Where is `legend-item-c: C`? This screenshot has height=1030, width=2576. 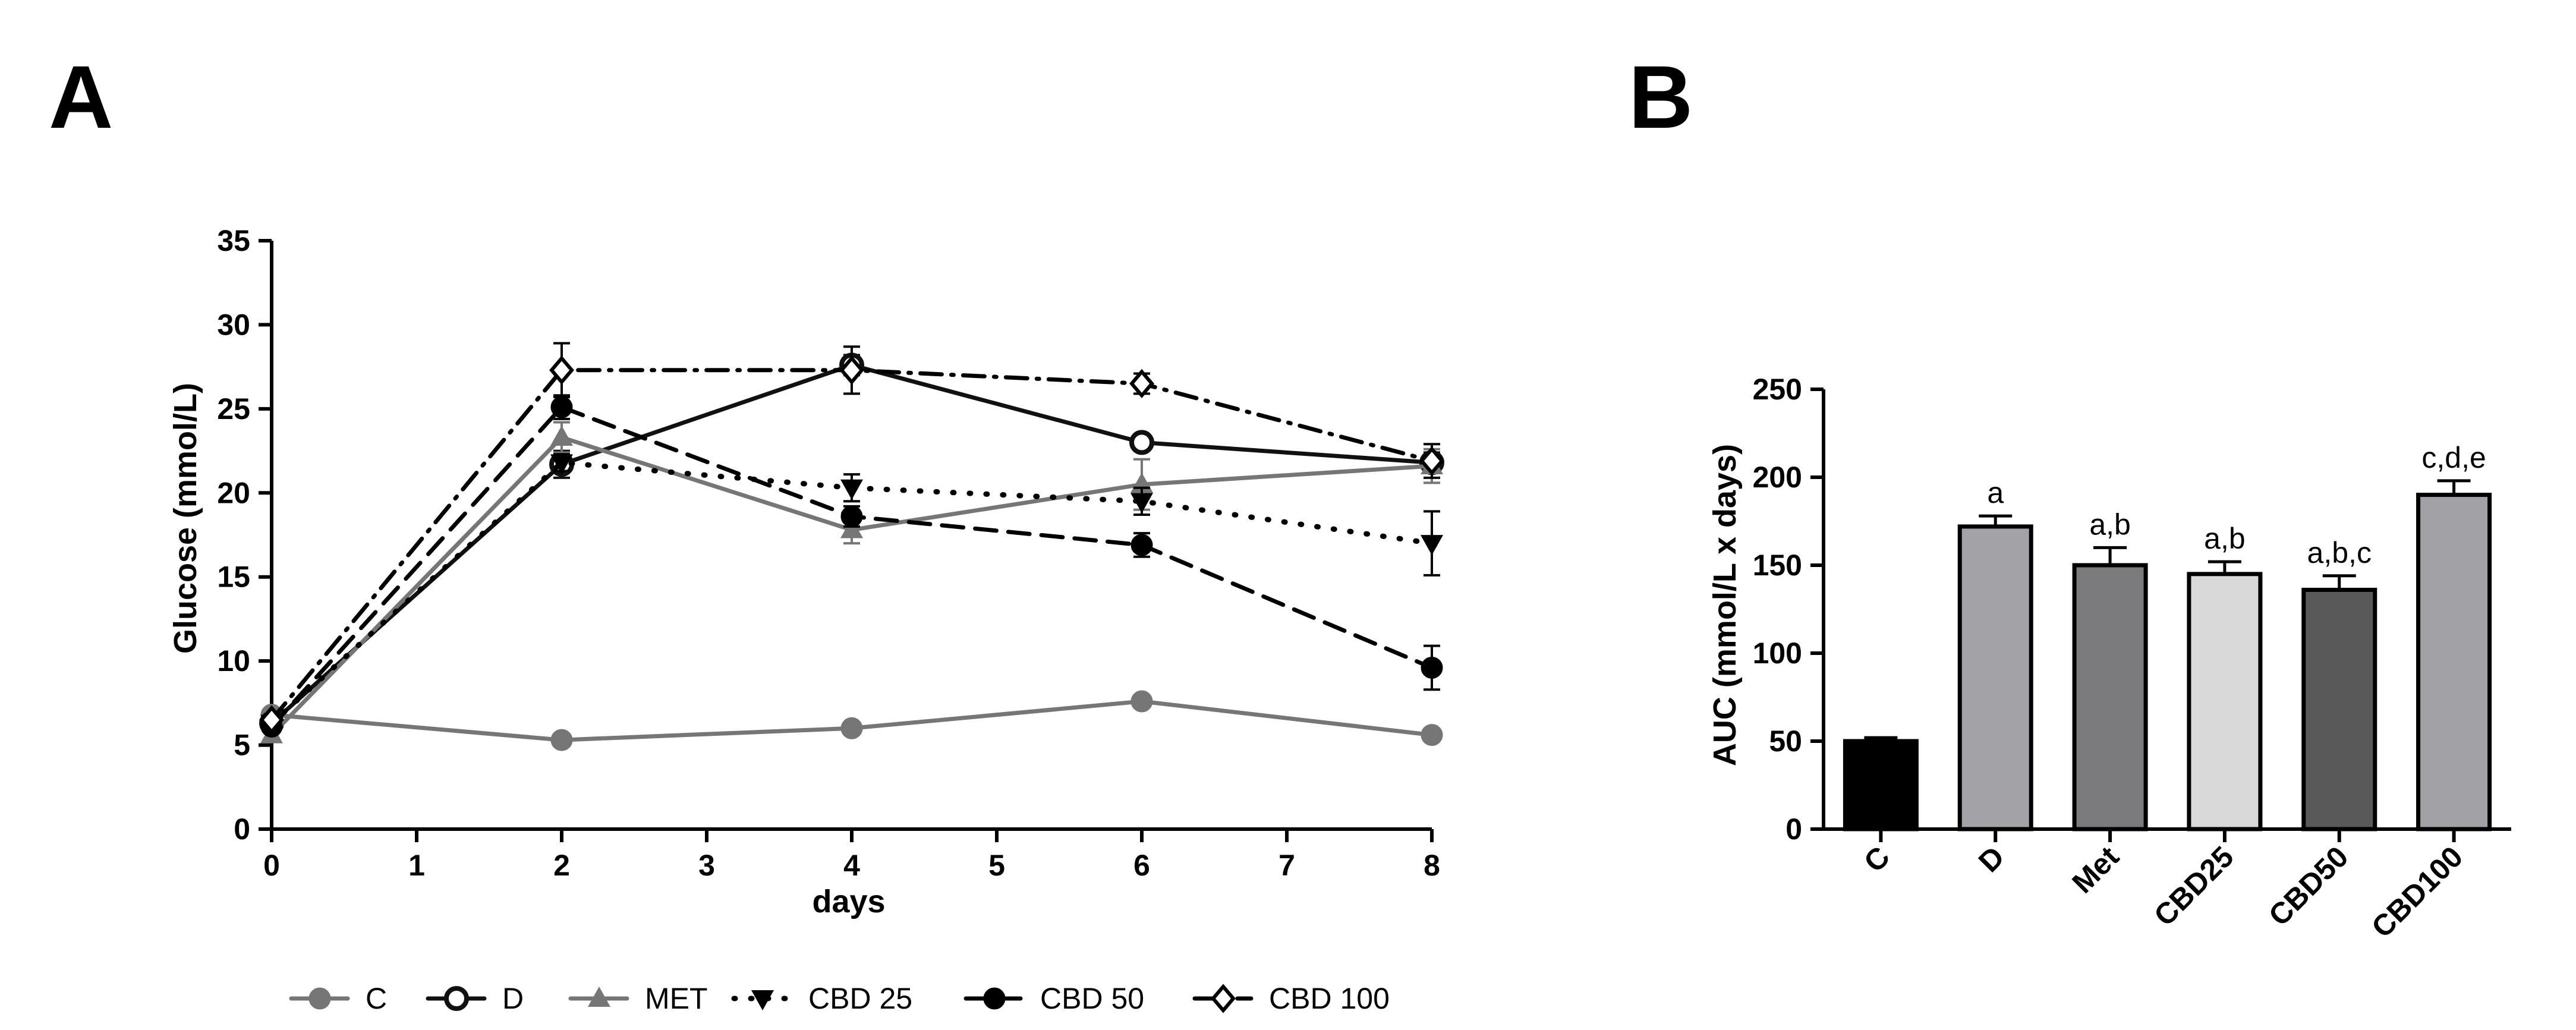
legend-item-c: C is located at coordinates (338, 998).